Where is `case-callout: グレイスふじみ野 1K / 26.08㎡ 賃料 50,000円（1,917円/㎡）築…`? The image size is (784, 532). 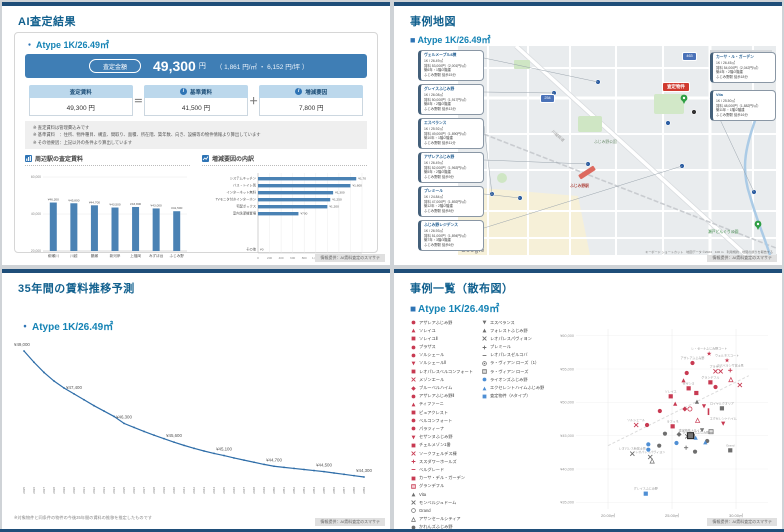 case-callout: グレイスふじみ野 1K / 26.08㎡ 賃料 50,000円（1,917円/㎡）築… is located at coordinates (451, 99).